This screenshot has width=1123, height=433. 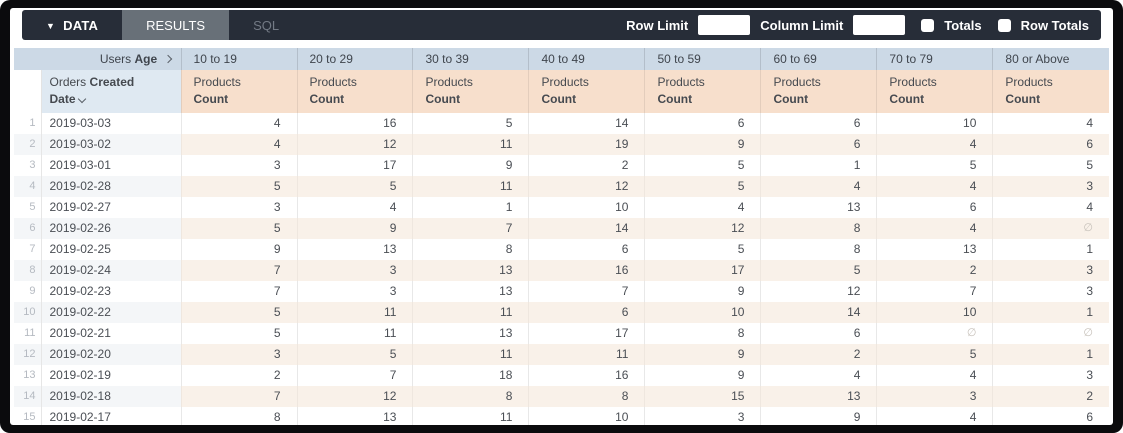 What do you see at coordinates (80, 374) in the screenshot?
I see `date-cell: 2019-02-19` at bounding box center [80, 374].